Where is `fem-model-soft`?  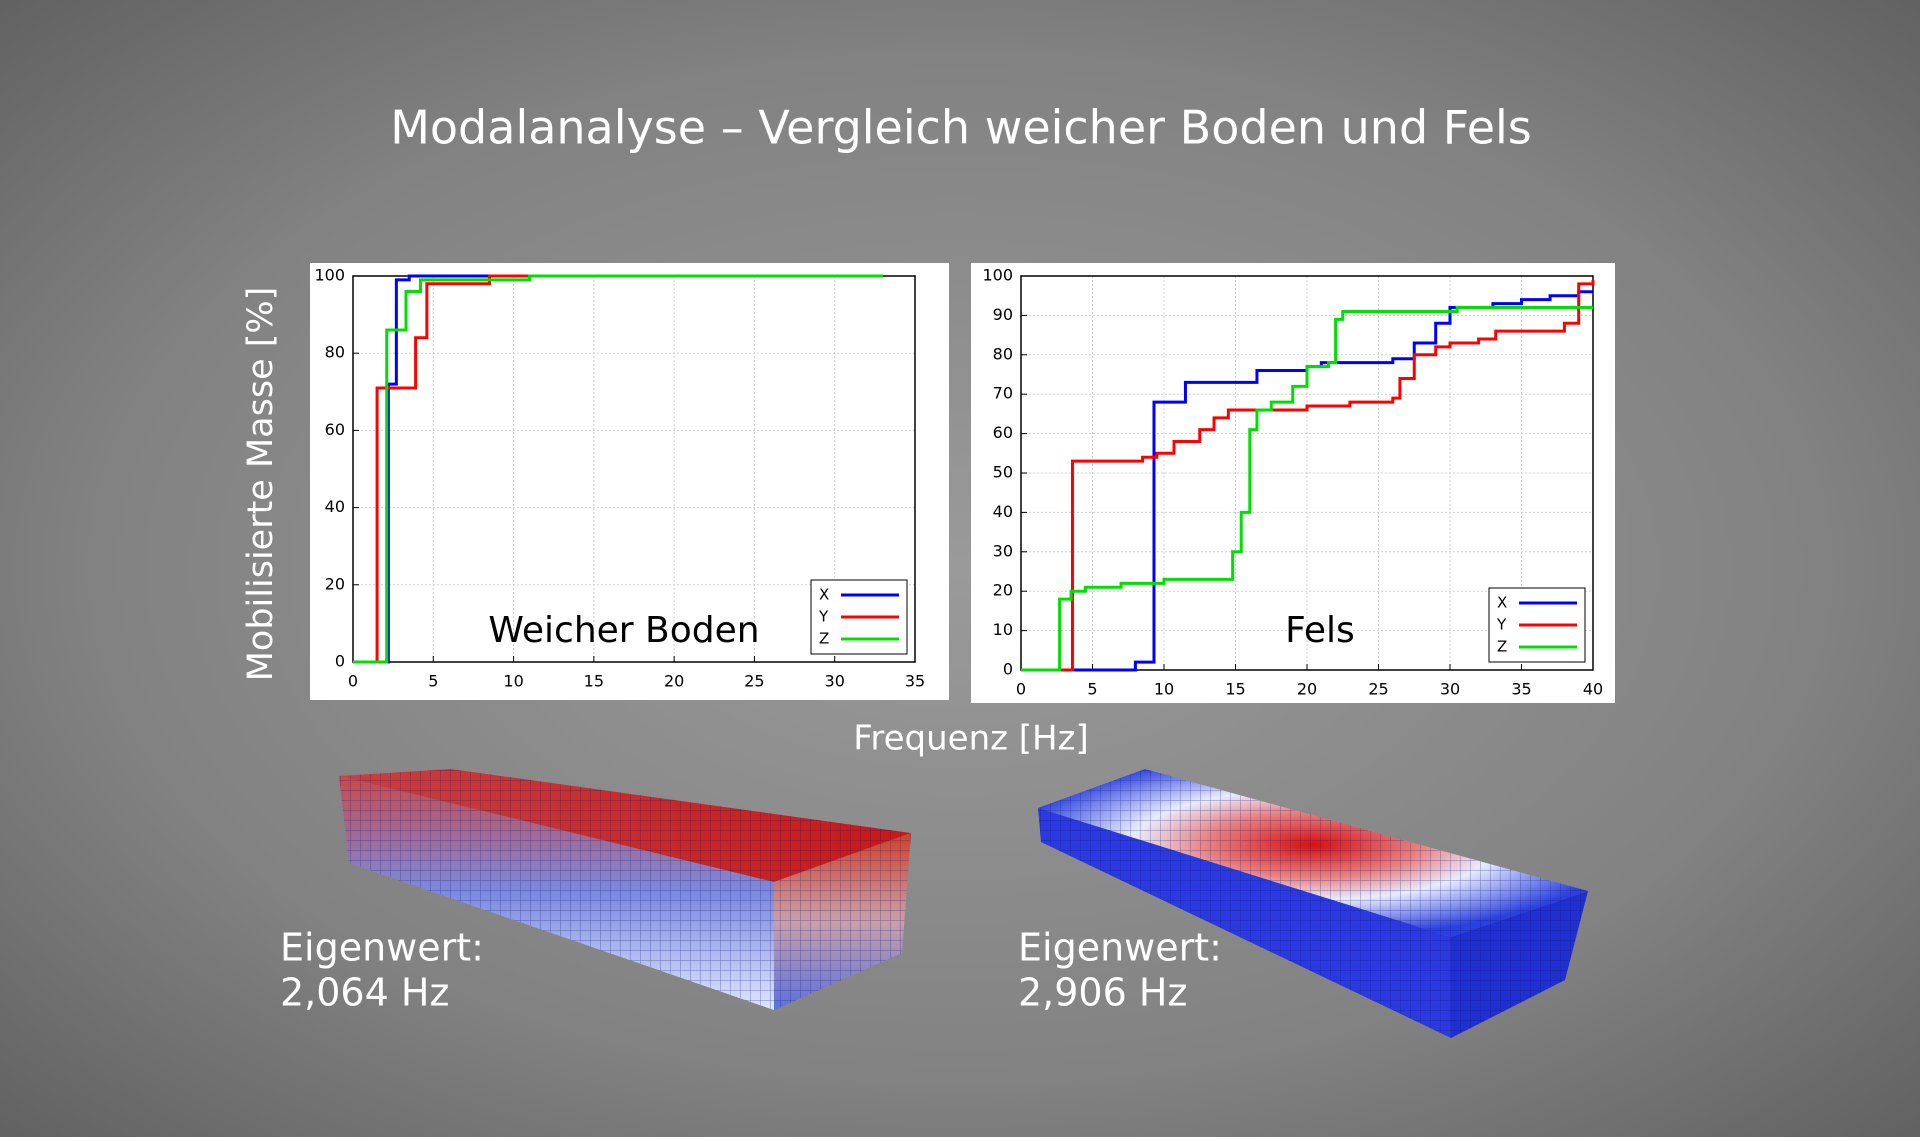 fem-model-soft is located at coordinates (625, 889).